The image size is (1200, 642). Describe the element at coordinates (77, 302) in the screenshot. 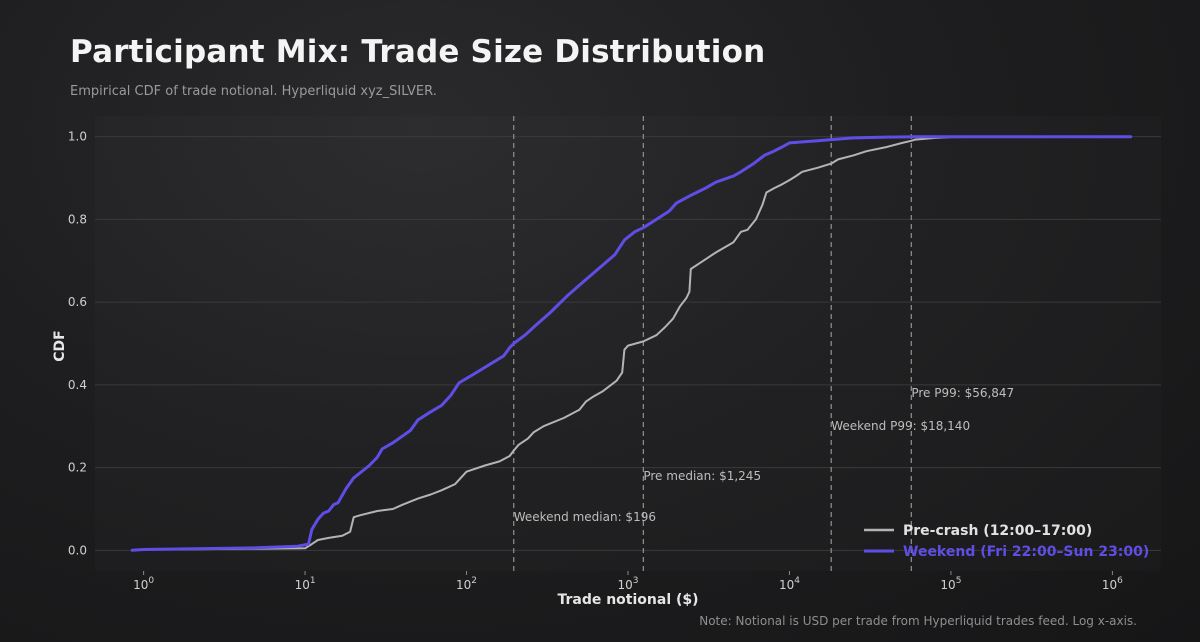

I see `y-tick-label: 0.6` at that location.